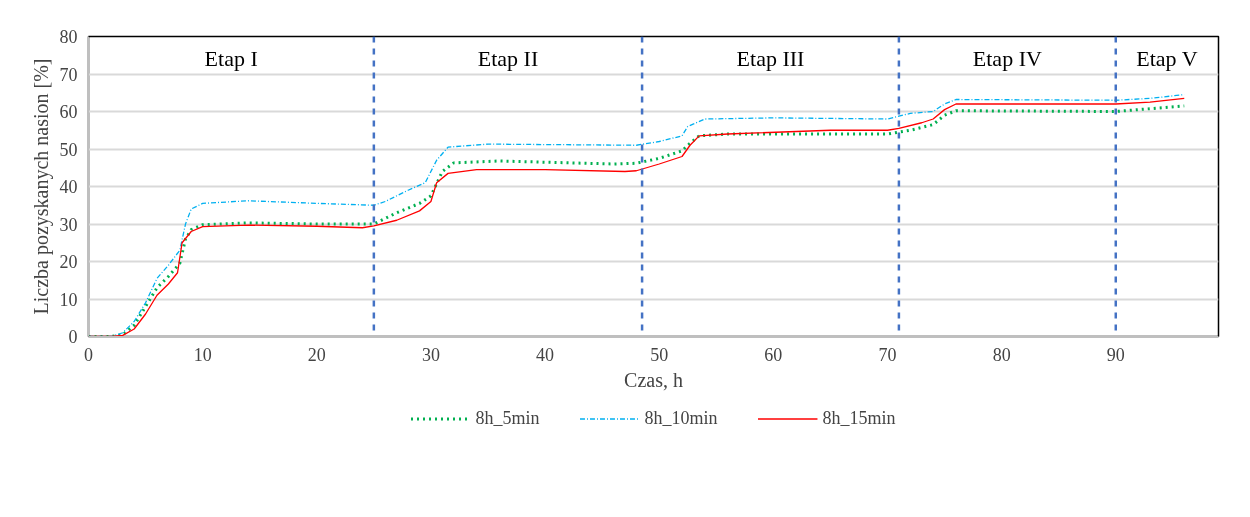  I want to click on x-tick-label: 40, so click(545, 354).